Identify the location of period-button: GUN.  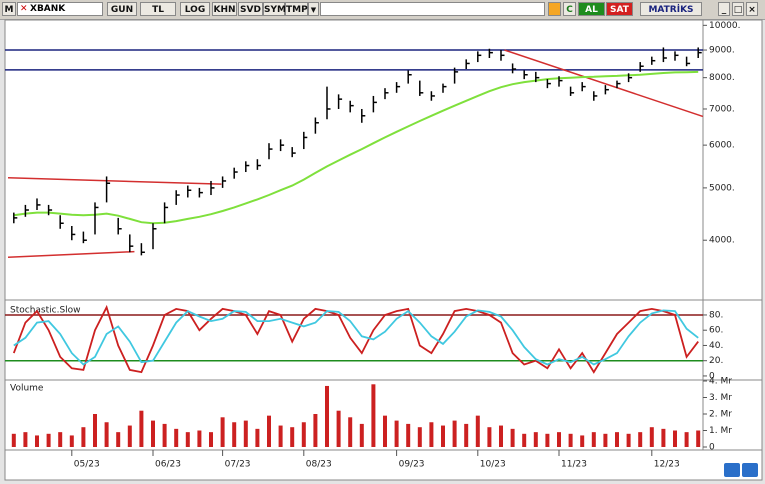
(122, 9).